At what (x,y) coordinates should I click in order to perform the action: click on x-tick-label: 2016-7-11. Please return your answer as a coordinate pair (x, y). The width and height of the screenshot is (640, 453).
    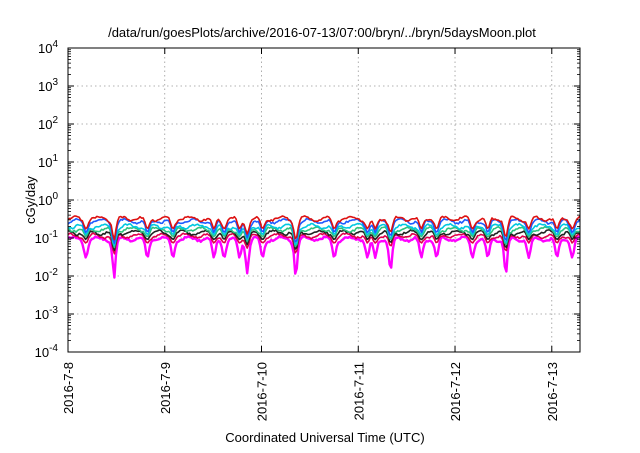
    Looking at the image, I should click on (358, 391).